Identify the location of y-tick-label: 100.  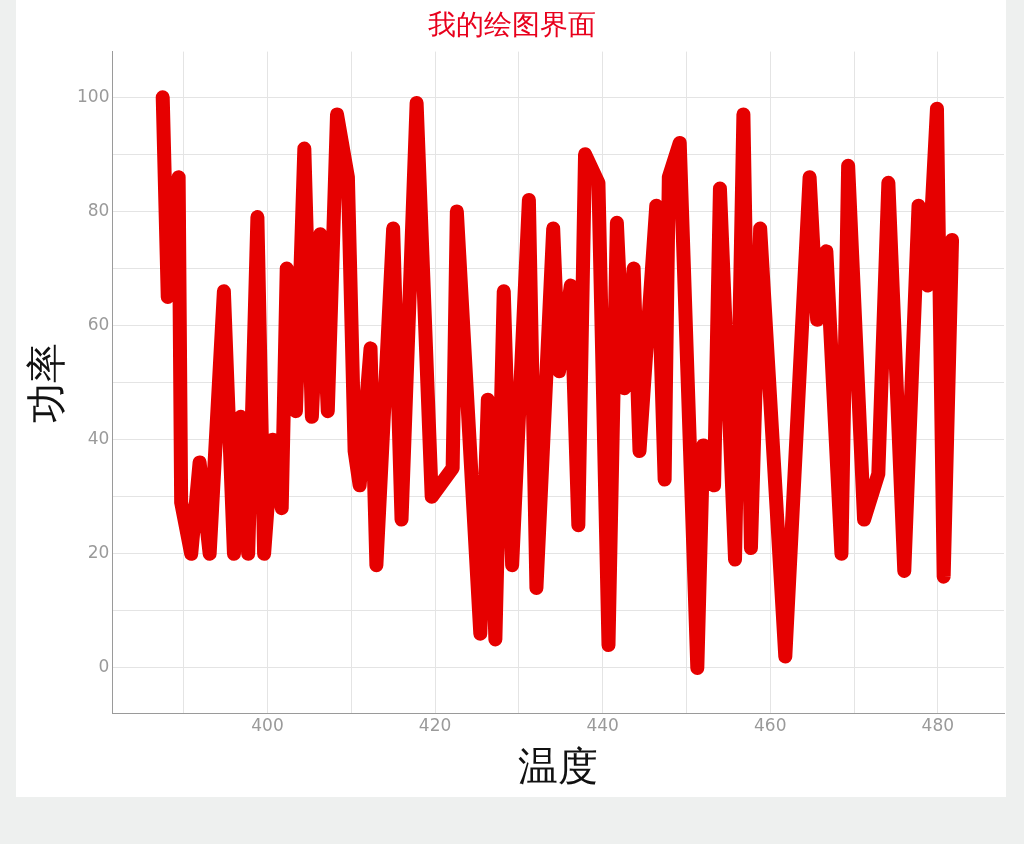
(93, 95).